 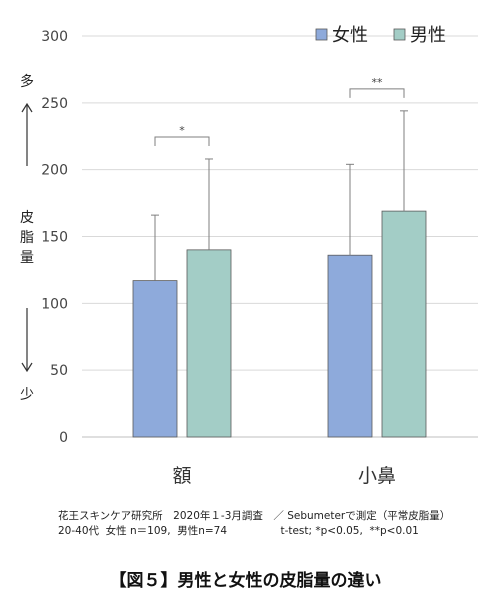 I want to click on y-tick-label: 50, so click(x=59, y=371).